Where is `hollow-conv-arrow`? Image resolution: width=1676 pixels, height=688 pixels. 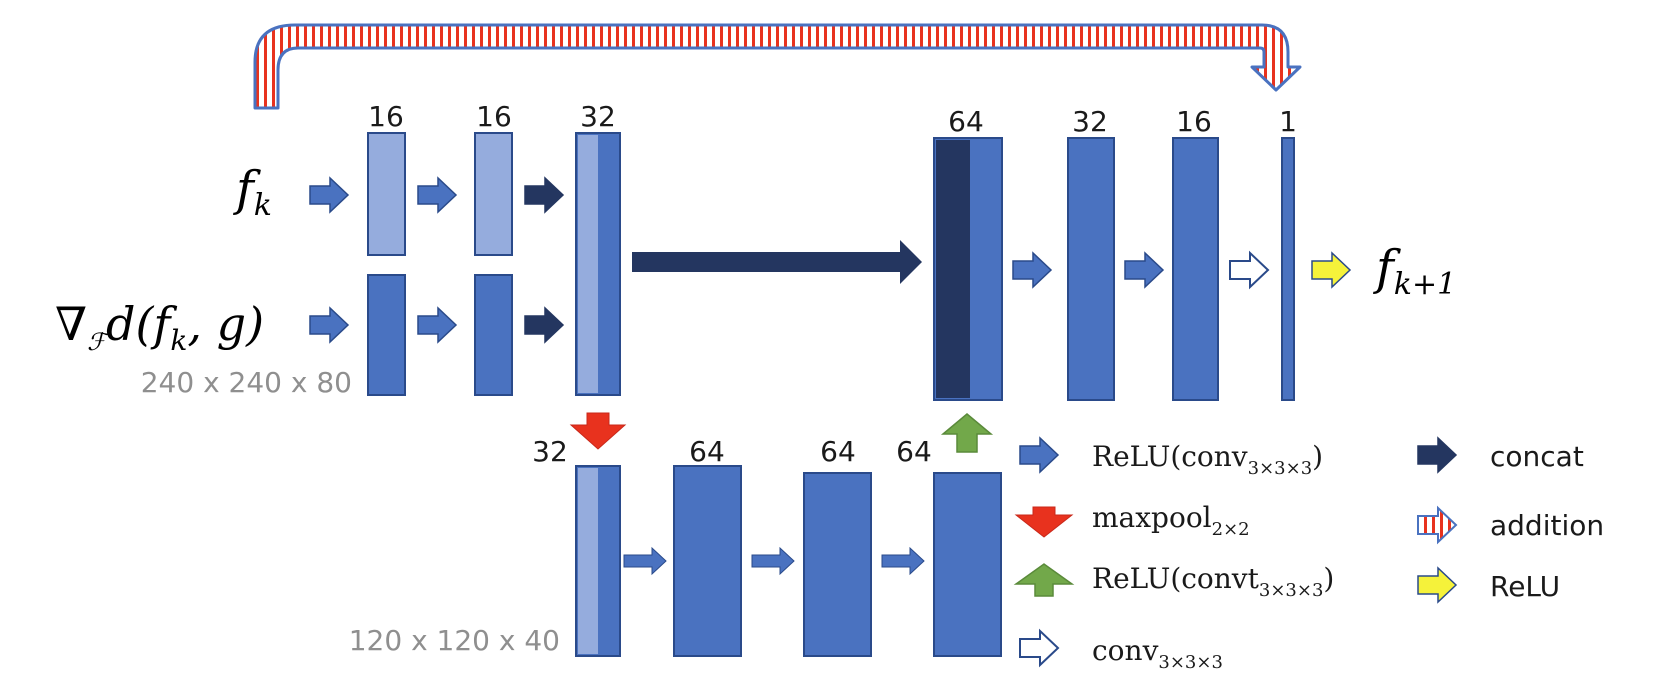
hollow-conv-arrow is located at coordinates (1249, 270).